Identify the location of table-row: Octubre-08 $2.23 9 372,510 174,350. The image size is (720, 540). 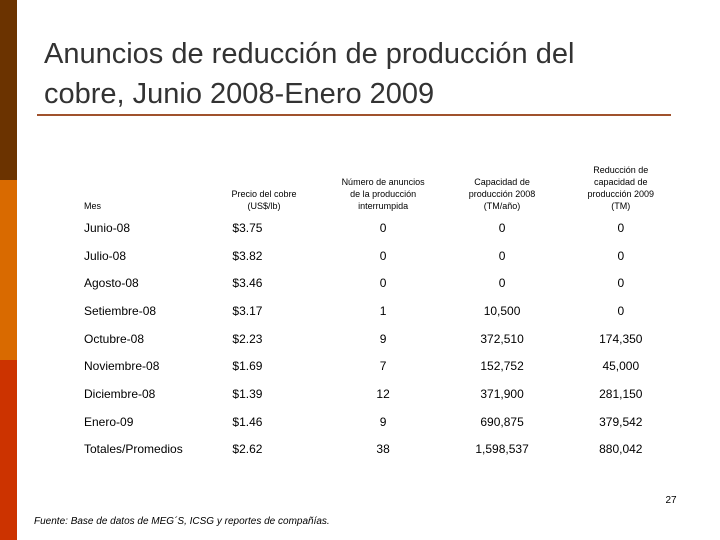
(380, 339).